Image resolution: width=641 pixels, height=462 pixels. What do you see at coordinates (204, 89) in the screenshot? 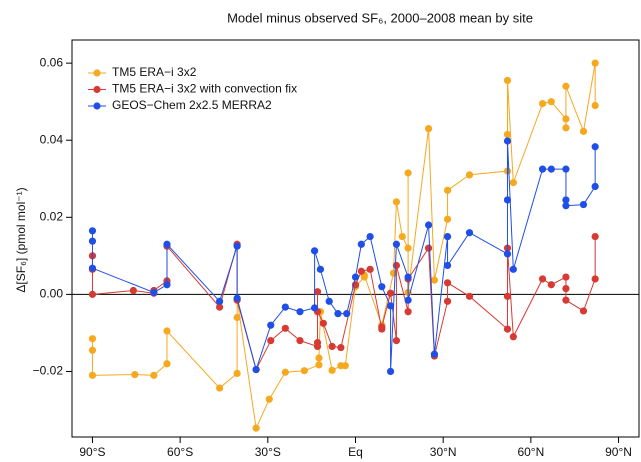
I see `legend-label: TM5 ERA−i 3x2 with convection fix` at bounding box center [204, 89].